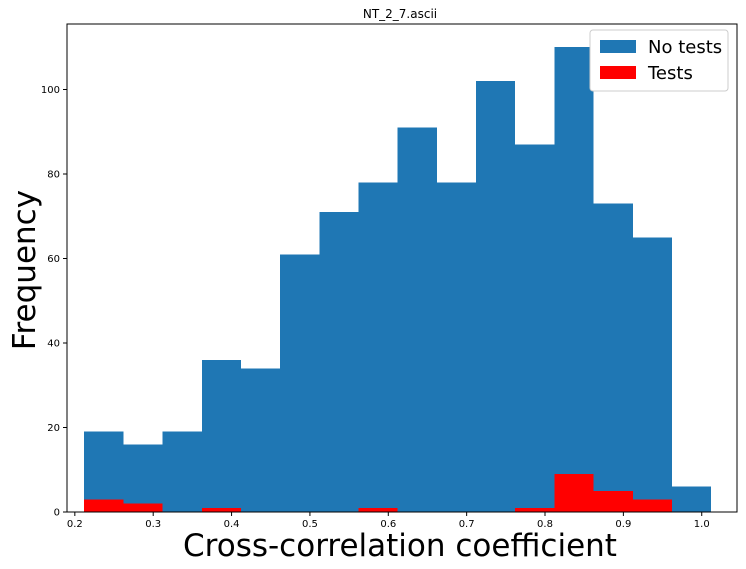  I want to click on x-tick-label: 1.0, so click(702, 524).